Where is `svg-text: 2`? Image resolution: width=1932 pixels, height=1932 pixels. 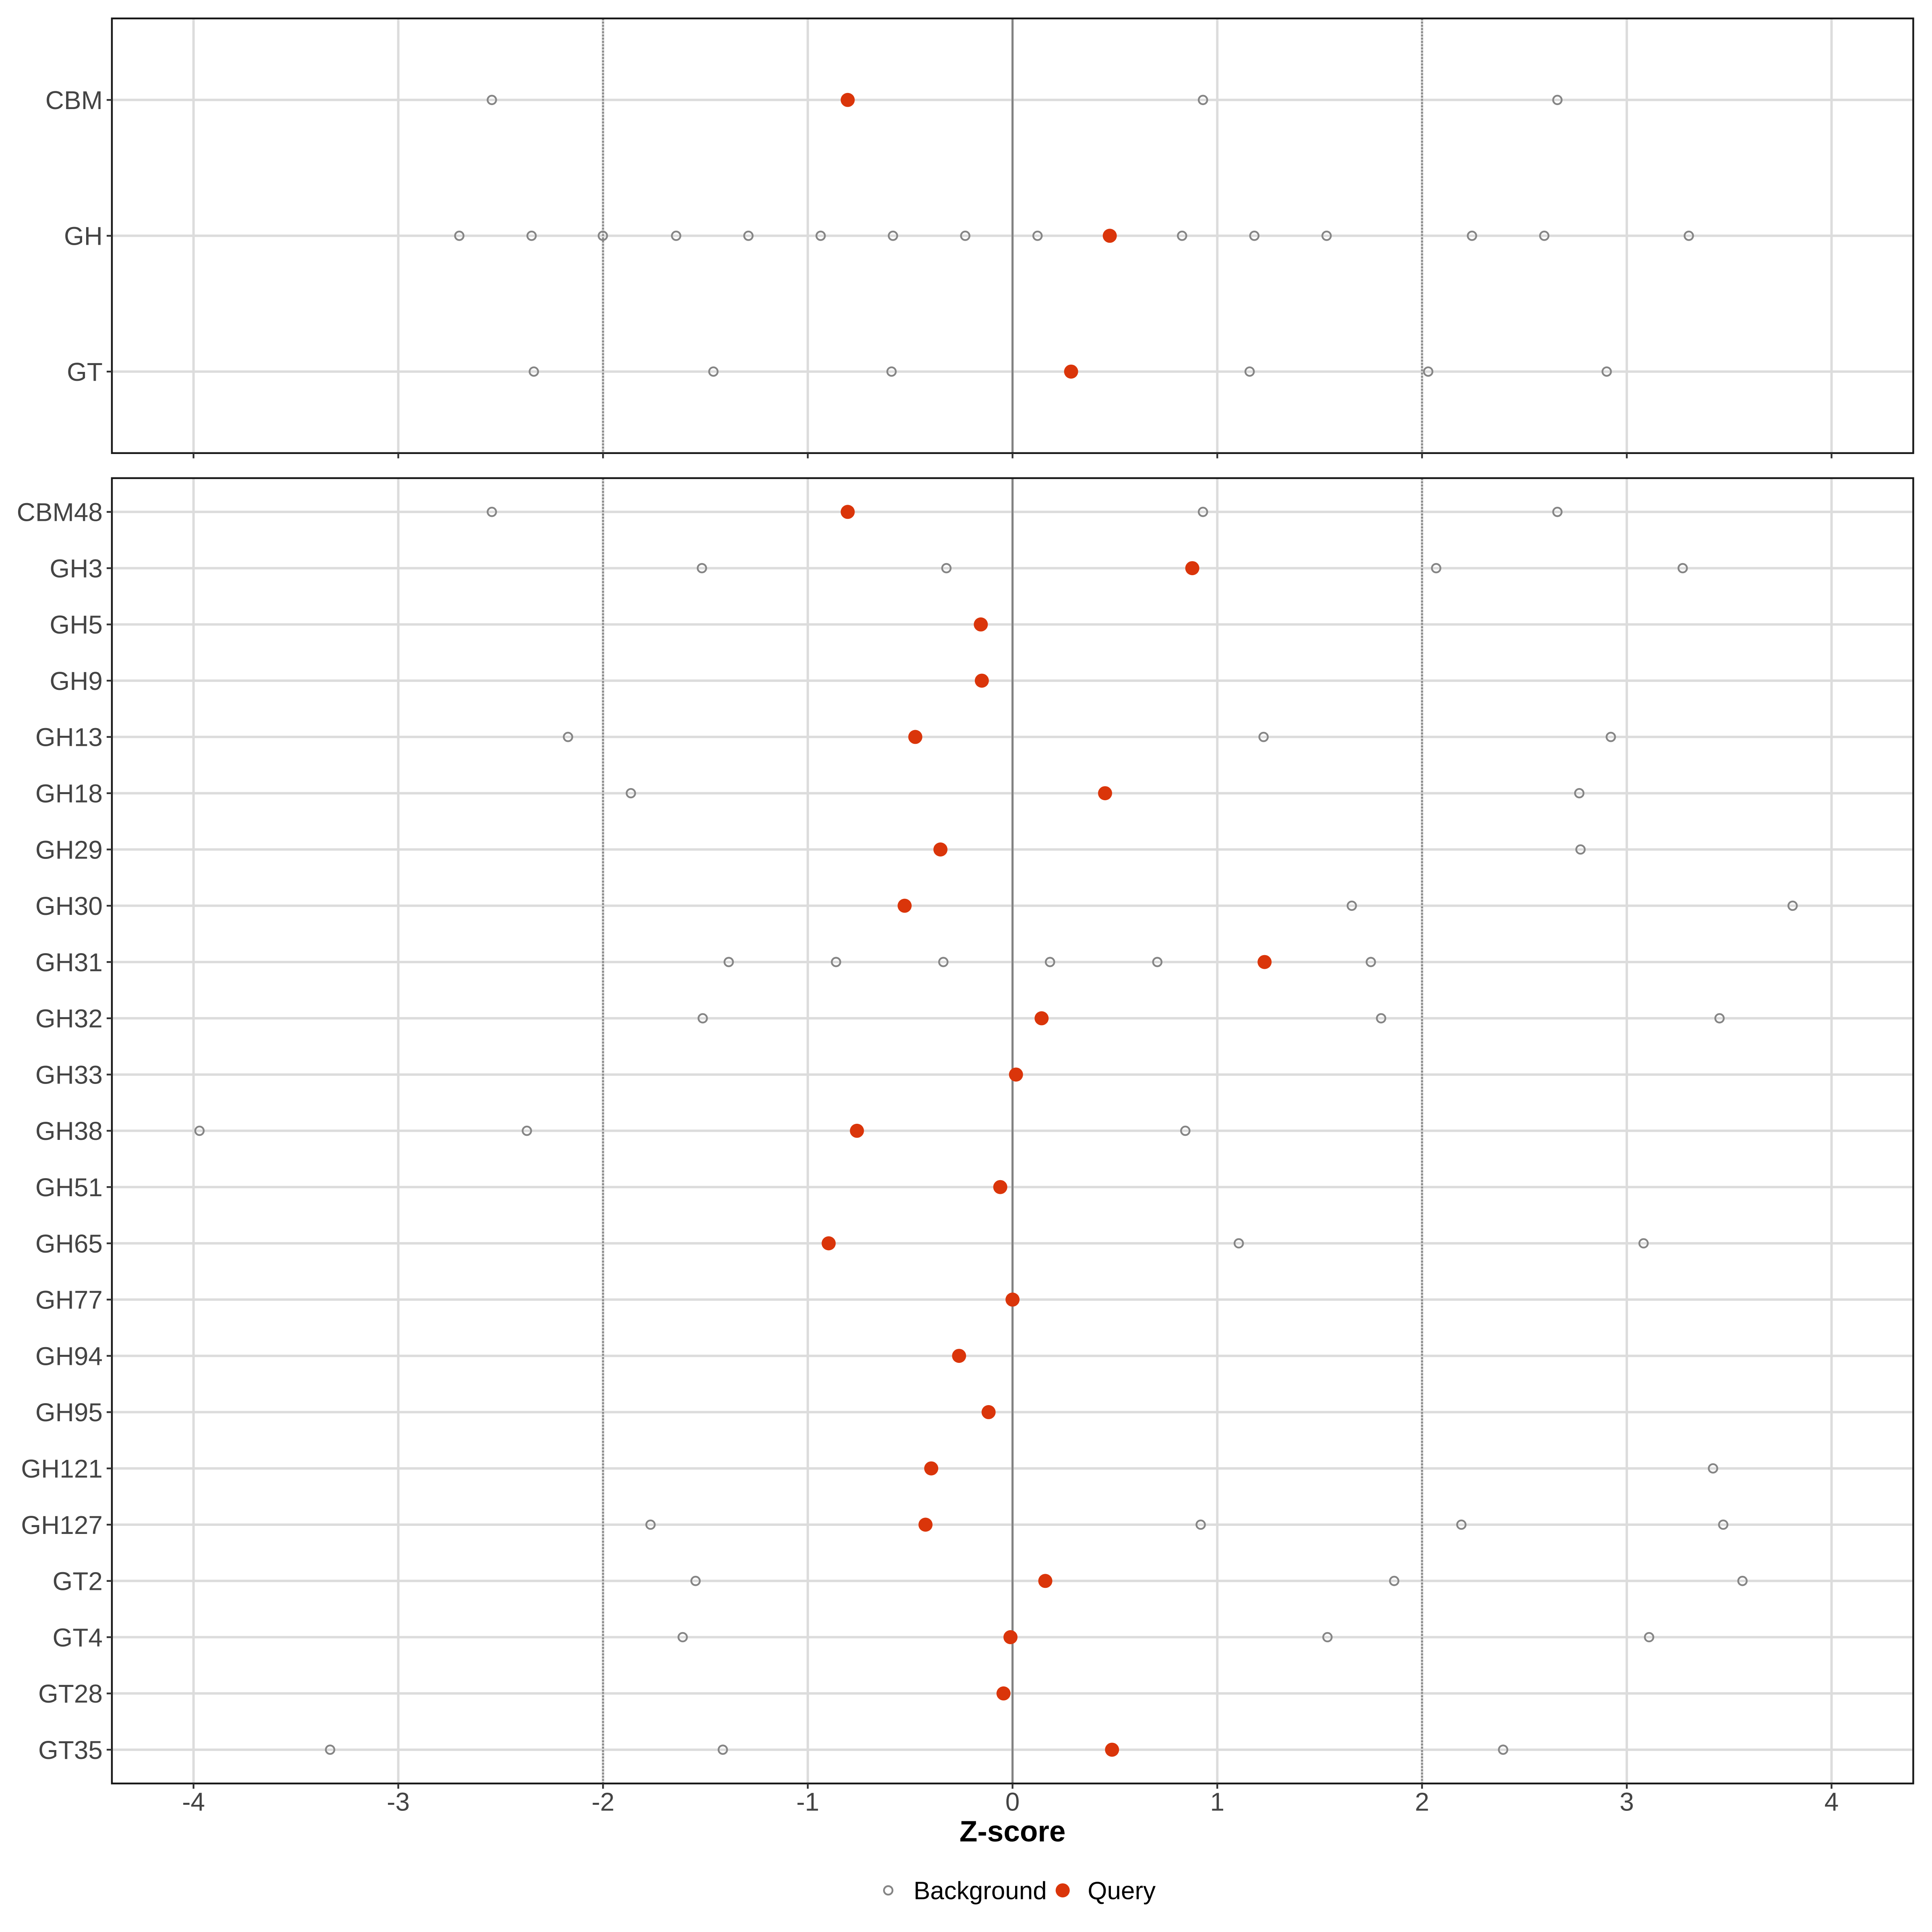 svg-text: 2 is located at coordinates (1422, 1802).